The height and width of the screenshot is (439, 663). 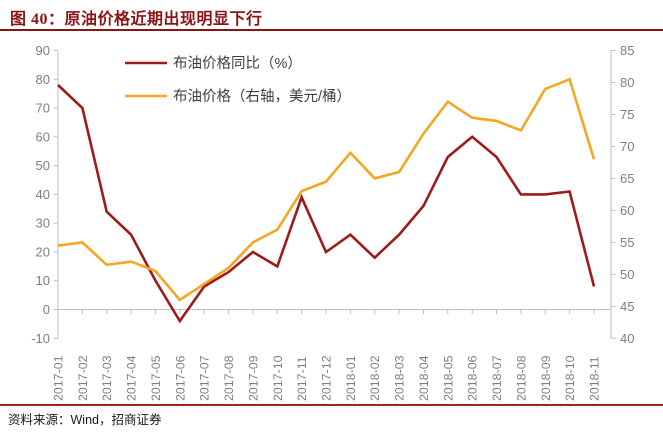 What do you see at coordinates (43, 50) in the screenshot?
I see `y-axis-left-label: 90` at bounding box center [43, 50].